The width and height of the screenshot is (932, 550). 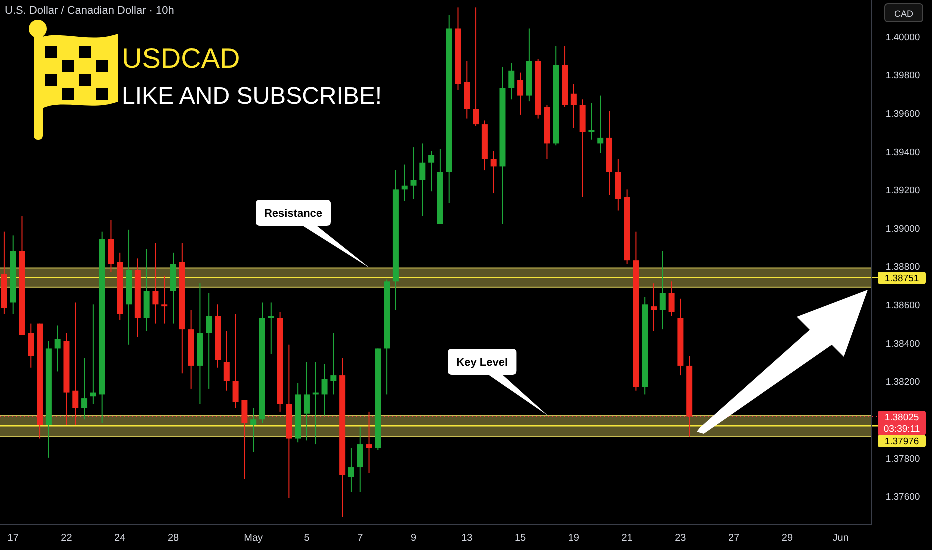 What do you see at coordinates (120, 538) in the screenshot?
I see `x-tick-label: 24` at bounding box center [120, 538].